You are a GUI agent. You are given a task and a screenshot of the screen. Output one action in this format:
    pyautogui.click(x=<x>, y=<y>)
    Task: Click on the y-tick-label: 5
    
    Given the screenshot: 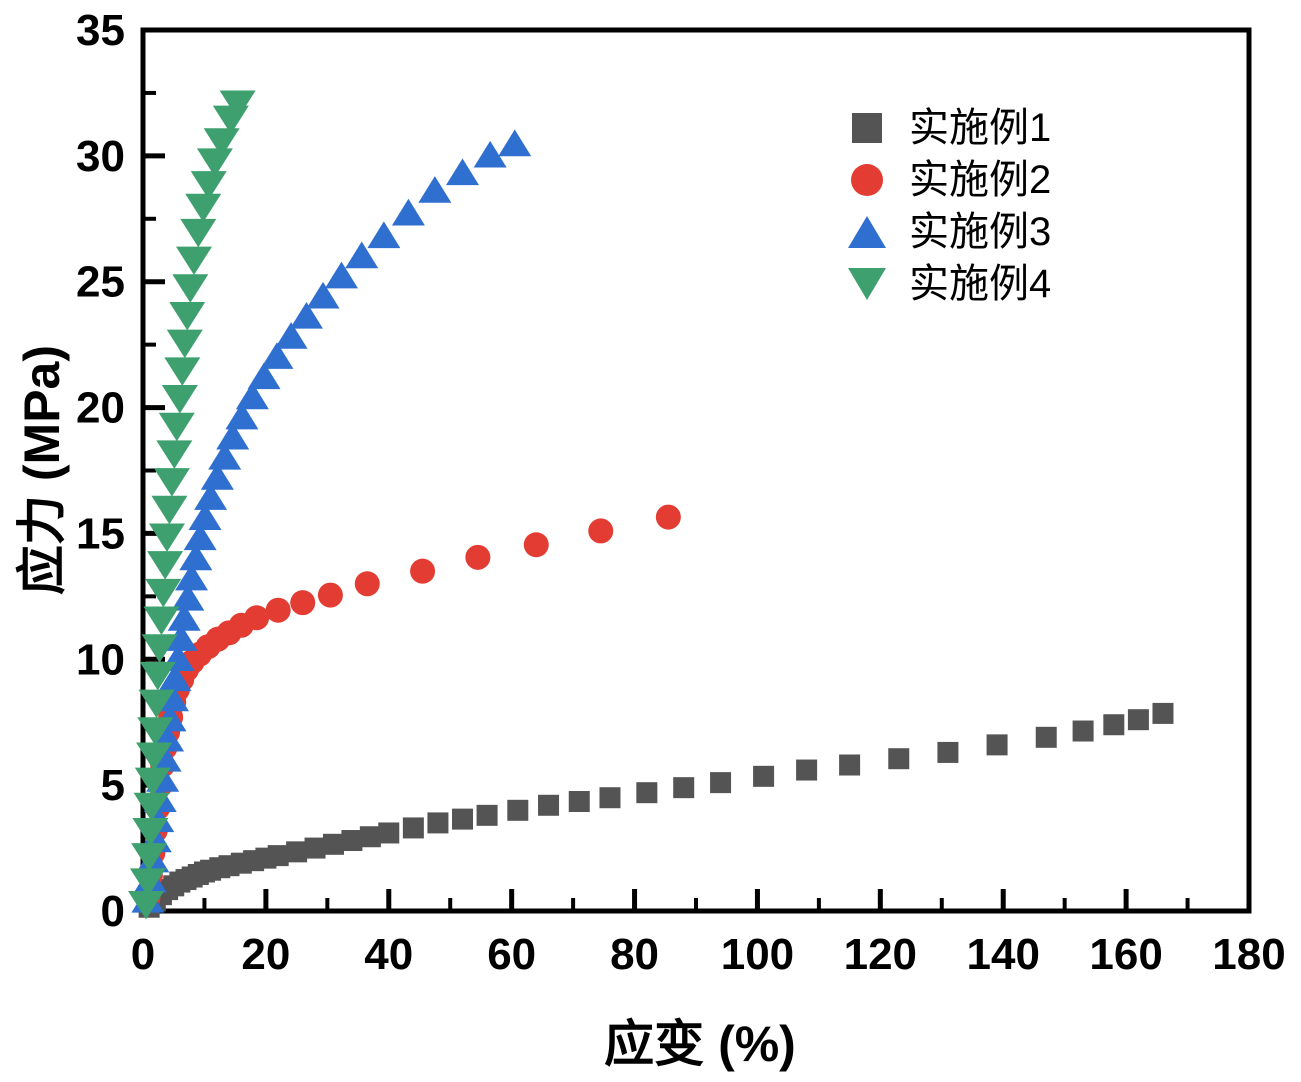 What is the action you would take?
    pyautogui.click(x=113, y=785)
    